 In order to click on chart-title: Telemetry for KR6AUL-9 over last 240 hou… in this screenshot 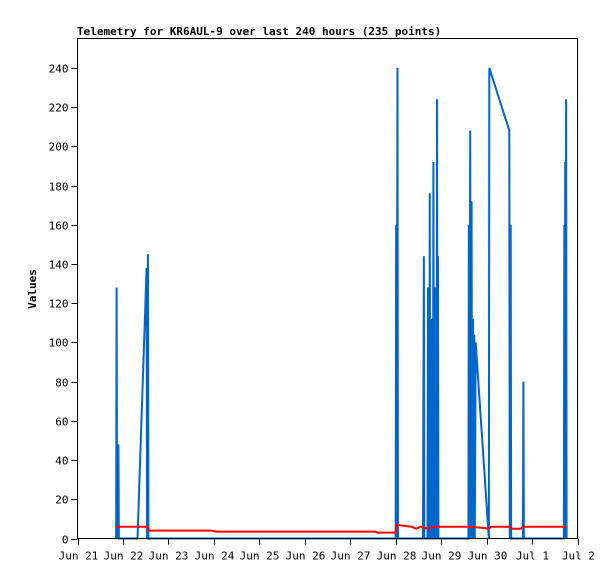, I will do `click(259, 31)`.